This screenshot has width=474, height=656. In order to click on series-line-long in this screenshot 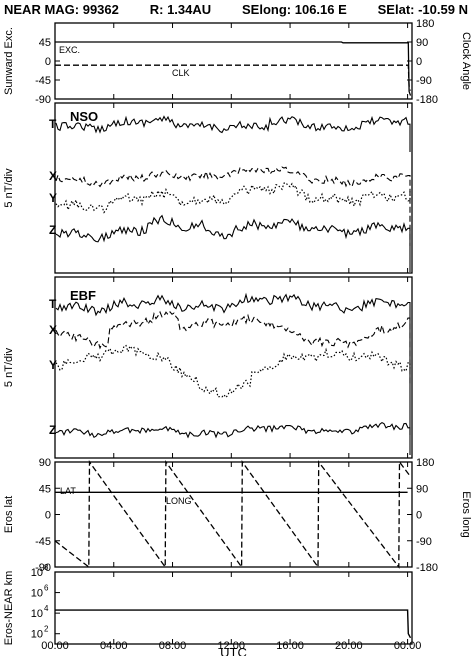, I will do `click(233, 514)`.